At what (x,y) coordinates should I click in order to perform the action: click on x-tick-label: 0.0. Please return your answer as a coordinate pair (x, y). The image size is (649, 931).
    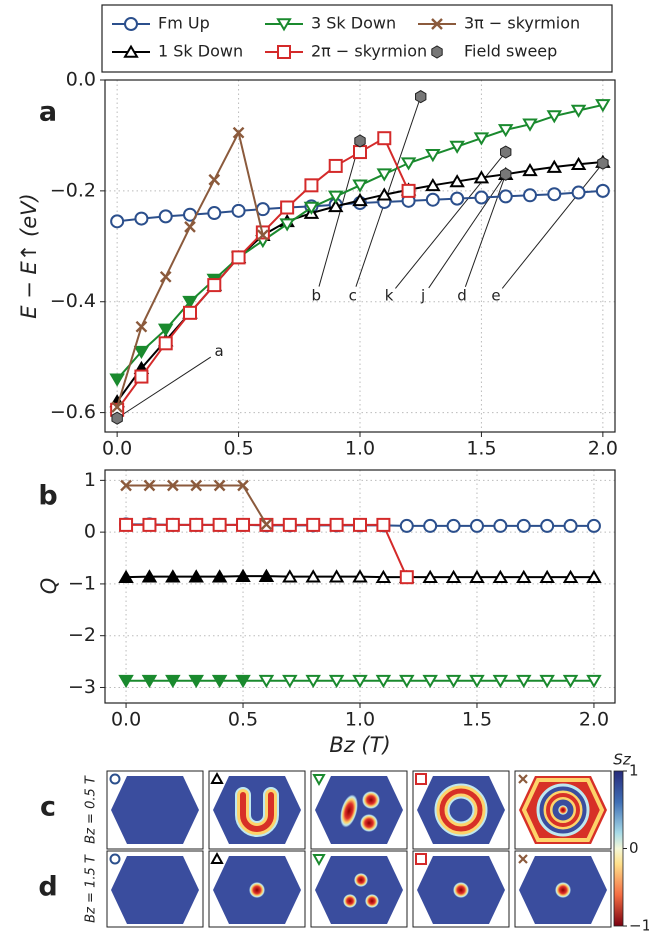
    Looking at the image, I should click on (117, 449).